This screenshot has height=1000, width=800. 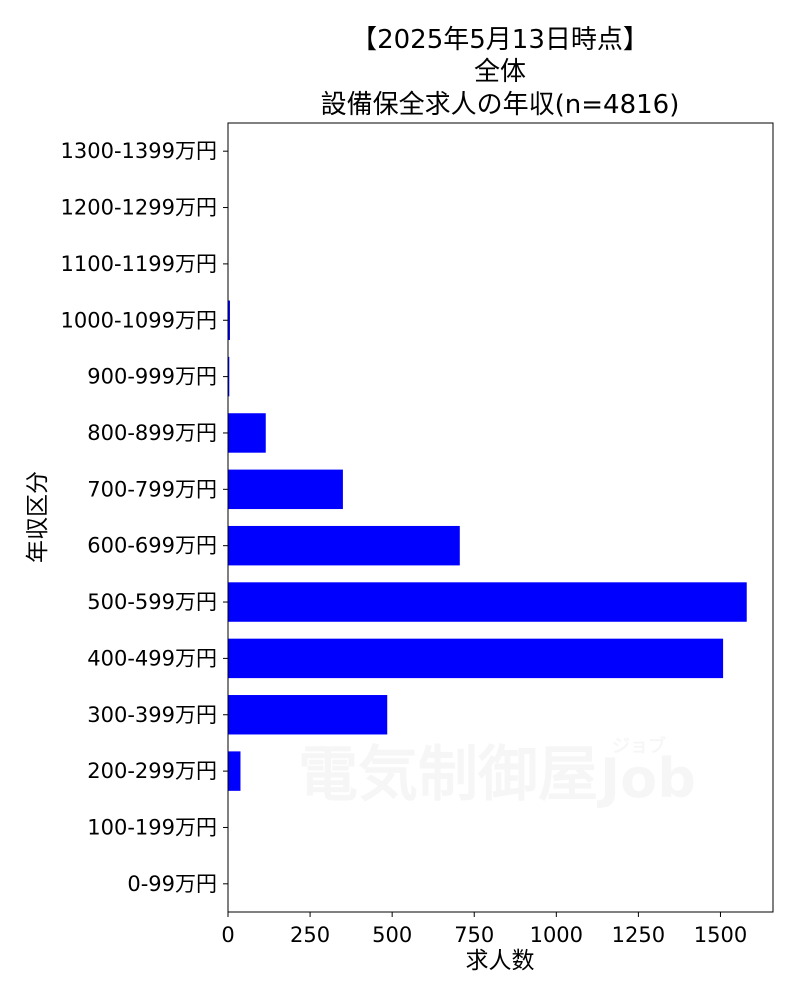 I want to click on y-tick-label: 0-99万円, so click(x=172, y=884).